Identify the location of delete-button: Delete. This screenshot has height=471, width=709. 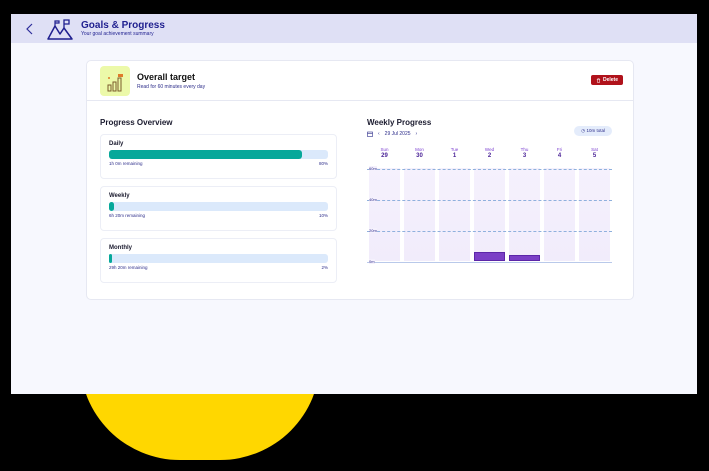
(606, 80).